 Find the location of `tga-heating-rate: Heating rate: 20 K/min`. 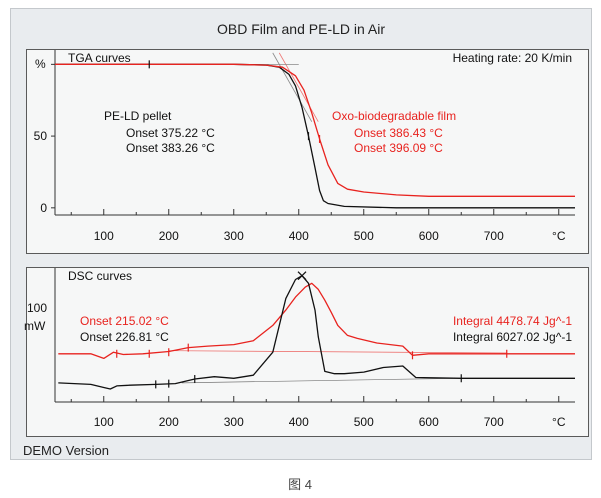

tga-heating-rate: Heating rate: 20 K/min is located at coordinates (512, 58).